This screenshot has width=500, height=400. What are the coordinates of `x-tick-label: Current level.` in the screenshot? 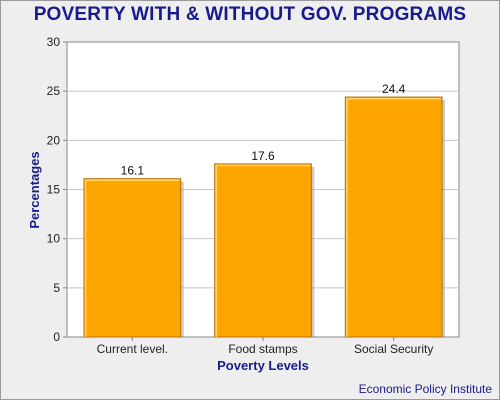 It's located at (132, 349).